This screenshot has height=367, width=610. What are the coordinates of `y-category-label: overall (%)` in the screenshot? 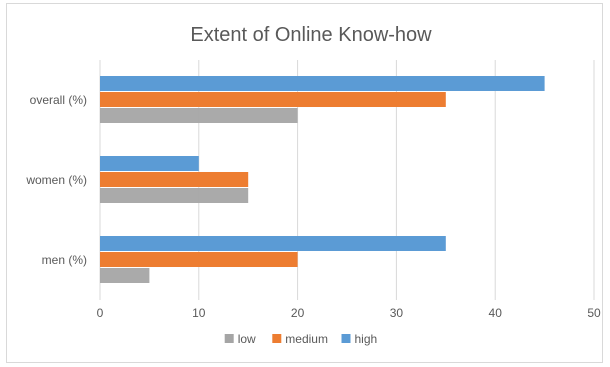 It's located at (58, 100).